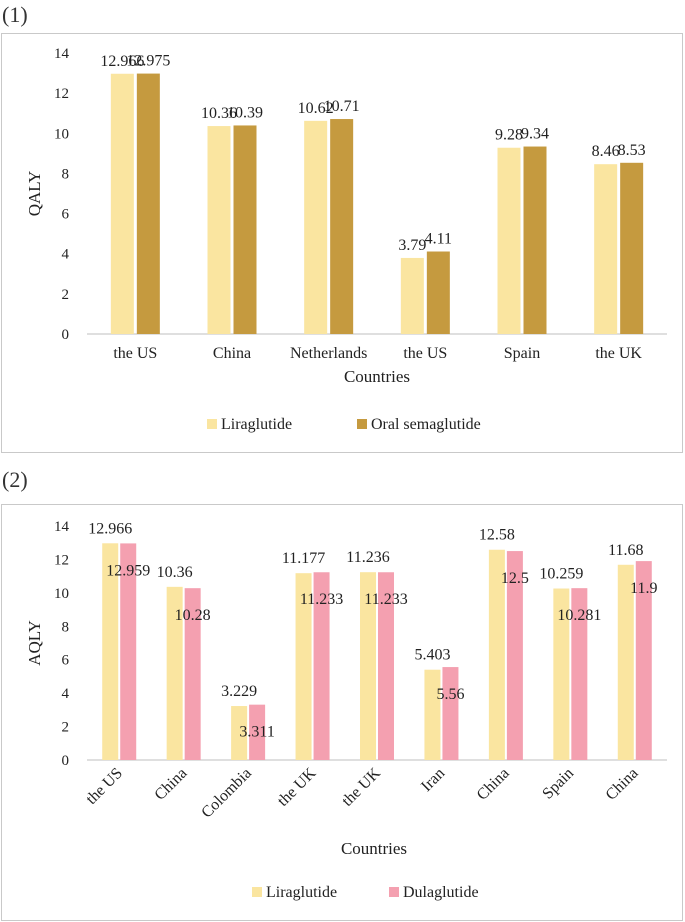 The height and width of the screenshot is (922, 685). I want to click on category-label: Iran, so click(433, 780).